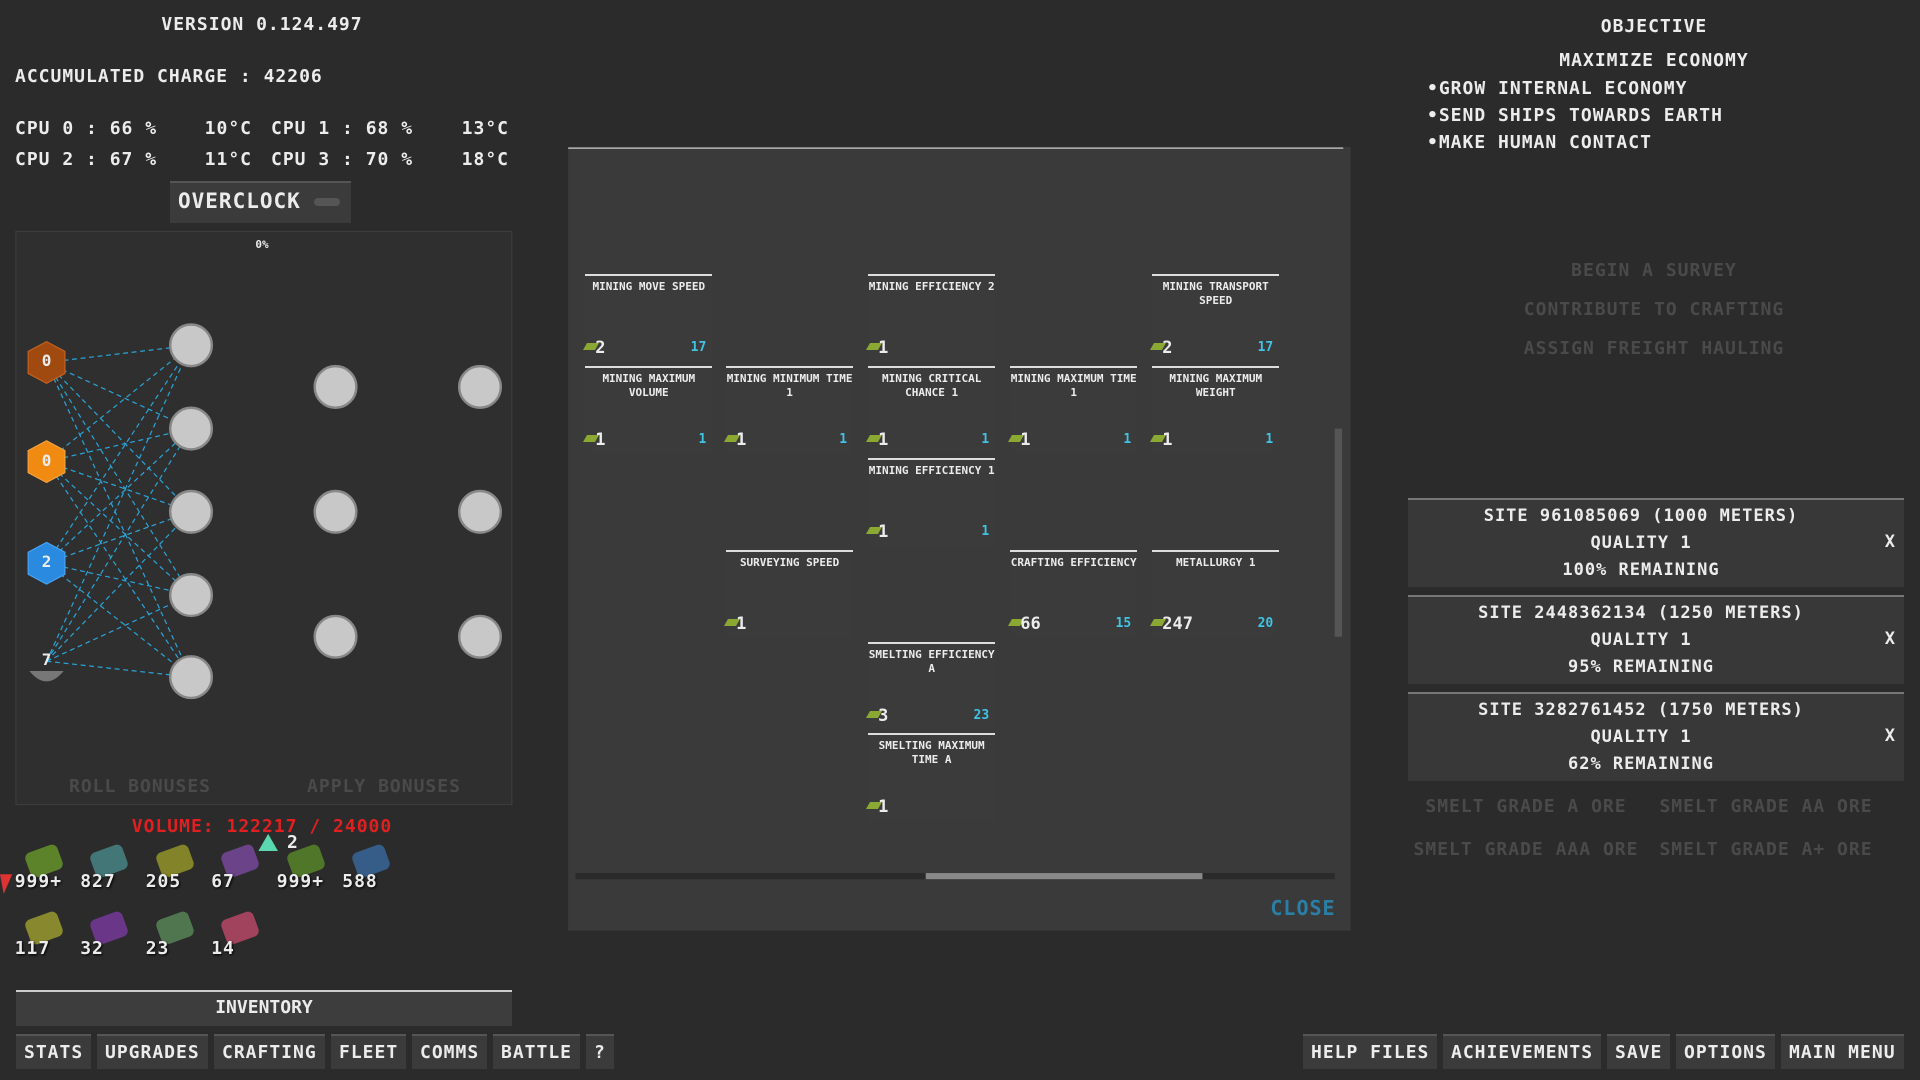 The image size is (1920, 1080). I want to click on upgrade-node: MINING EFFICIENCY 1 1 1, so click(931, 501).